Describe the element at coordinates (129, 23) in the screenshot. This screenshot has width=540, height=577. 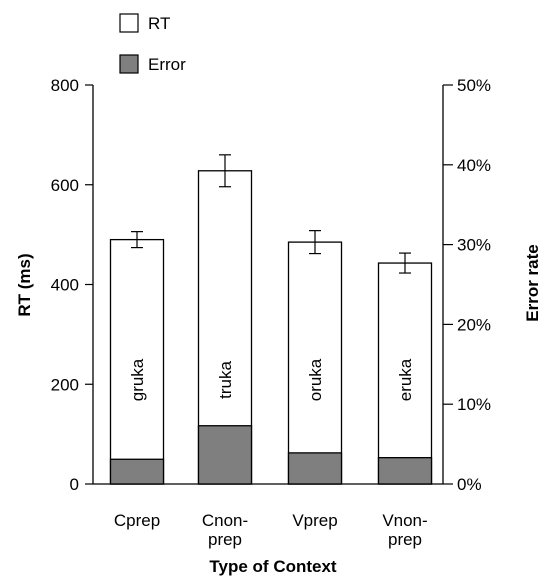
I see `legend-swatch-rt` at that location.